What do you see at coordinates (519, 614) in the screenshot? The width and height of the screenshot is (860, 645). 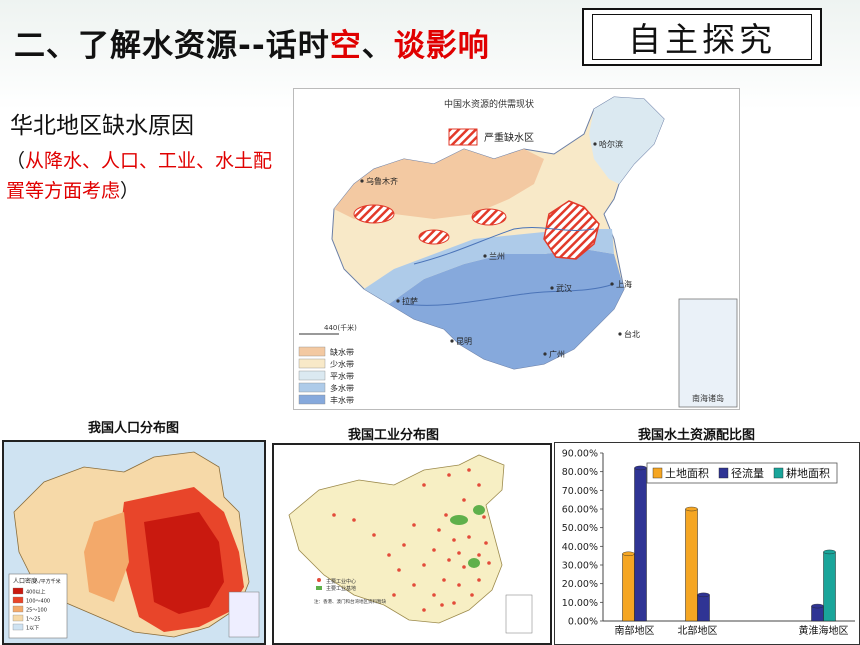 I see `industry-inset` at bounding box center [519, 614].